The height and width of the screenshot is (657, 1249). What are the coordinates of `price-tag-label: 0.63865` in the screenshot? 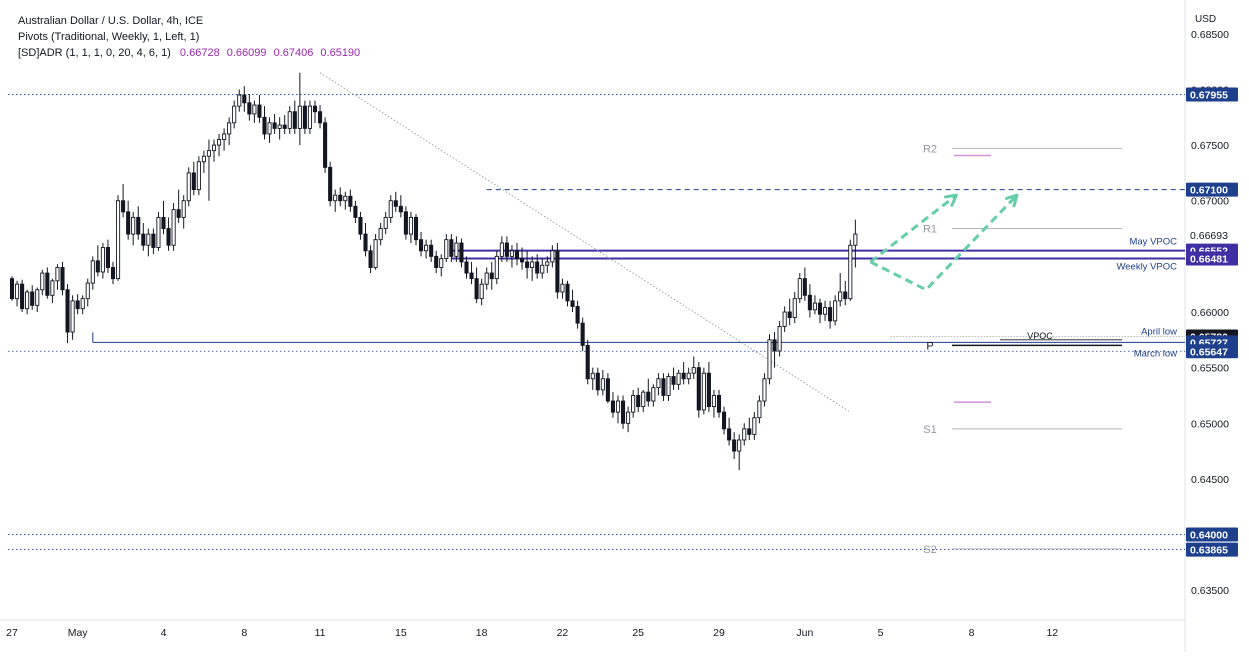 It's located at (1209, 551).